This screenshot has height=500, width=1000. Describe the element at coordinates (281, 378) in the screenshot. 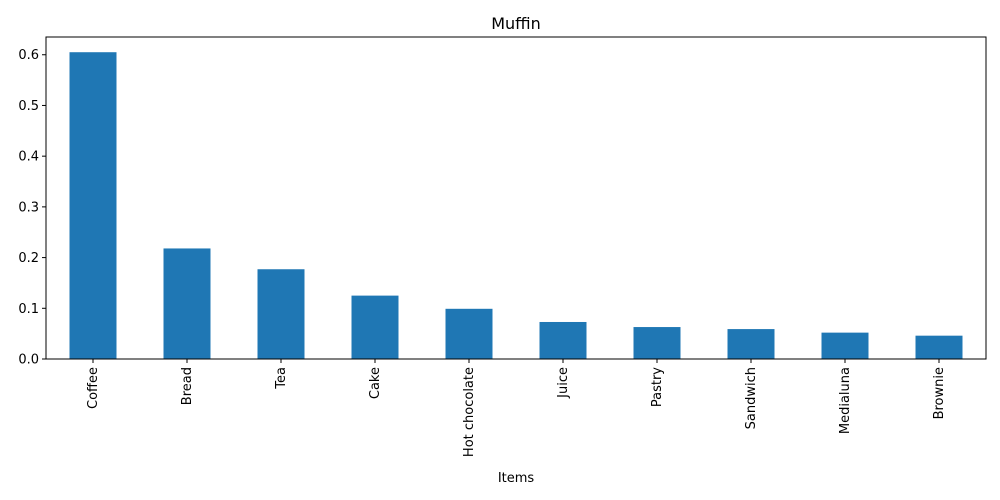

I see `x-tick-label: Tea` at that location.